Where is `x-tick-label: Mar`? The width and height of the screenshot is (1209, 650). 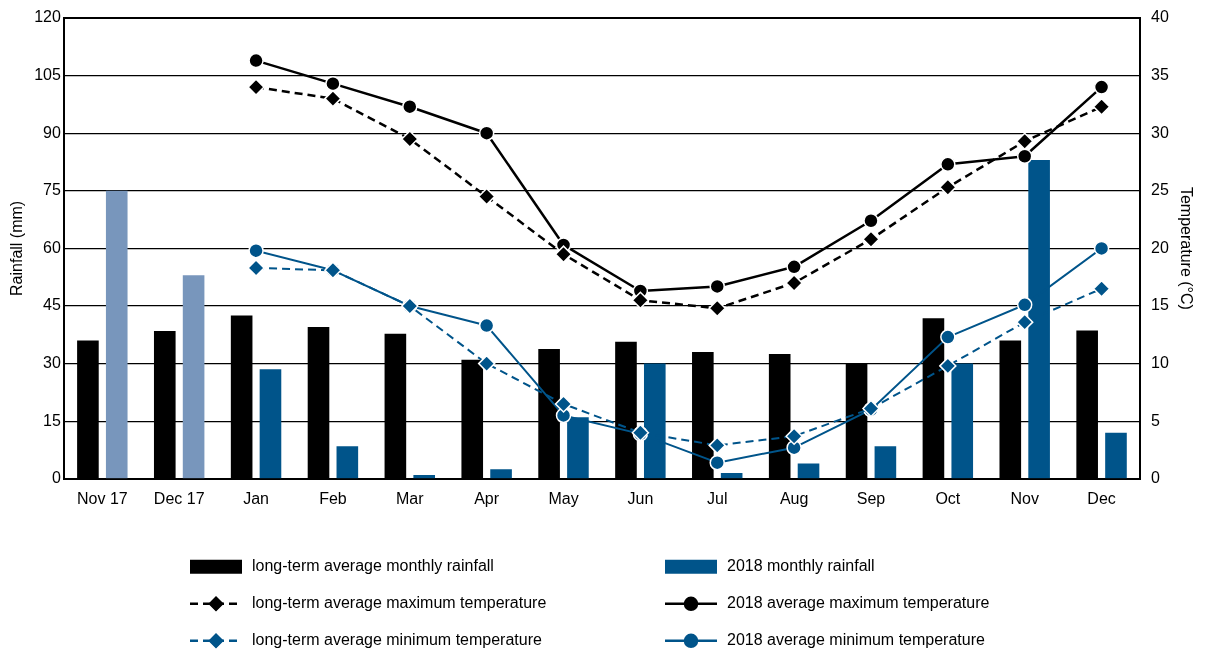
x-tick-label: Mar is located at coordinates (410, 498).